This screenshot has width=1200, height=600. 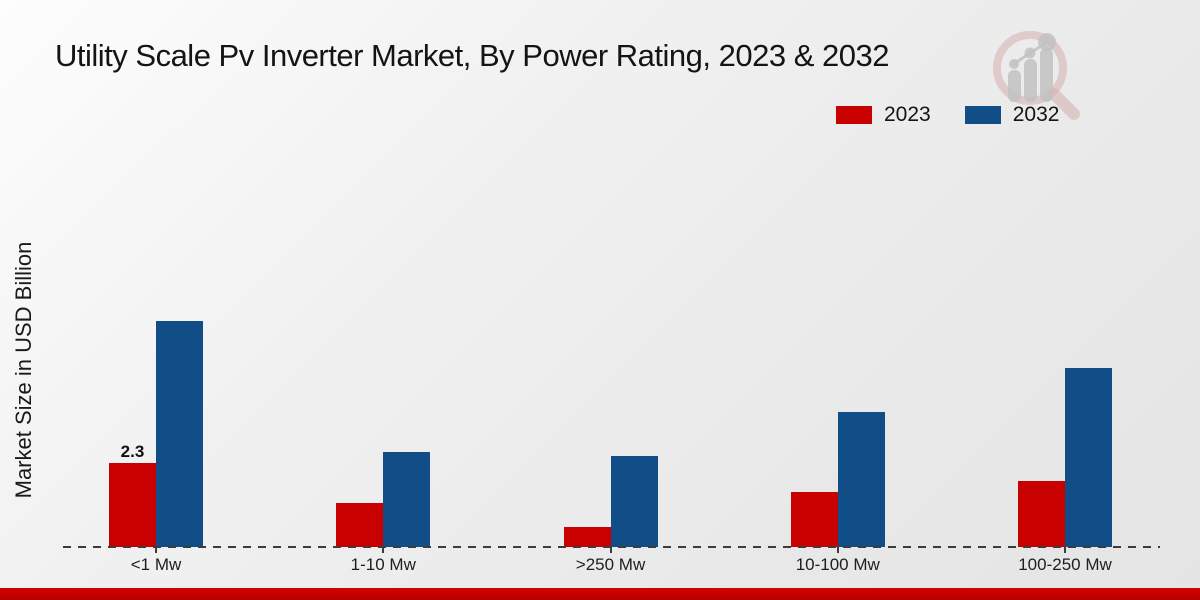 I want to click on magnifier-bar-chart-logo-icon, so click(x=1036, y=75).